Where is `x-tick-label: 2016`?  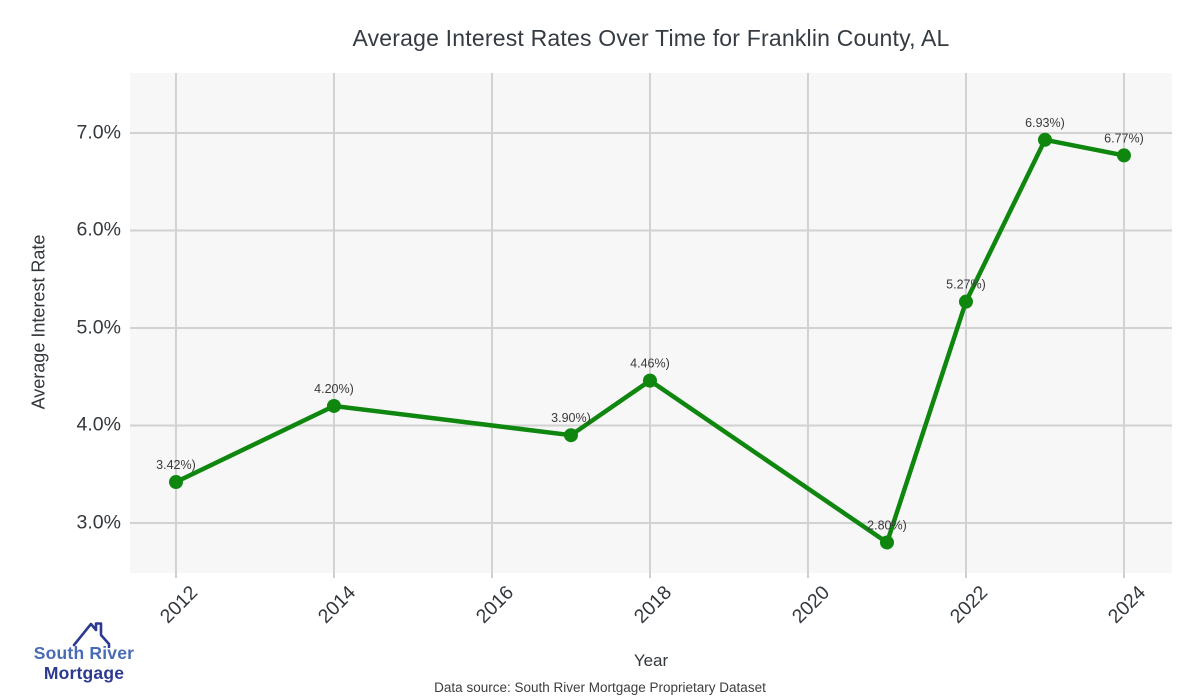 x-tick-label: 2016 is located at coordinates (495, 604).